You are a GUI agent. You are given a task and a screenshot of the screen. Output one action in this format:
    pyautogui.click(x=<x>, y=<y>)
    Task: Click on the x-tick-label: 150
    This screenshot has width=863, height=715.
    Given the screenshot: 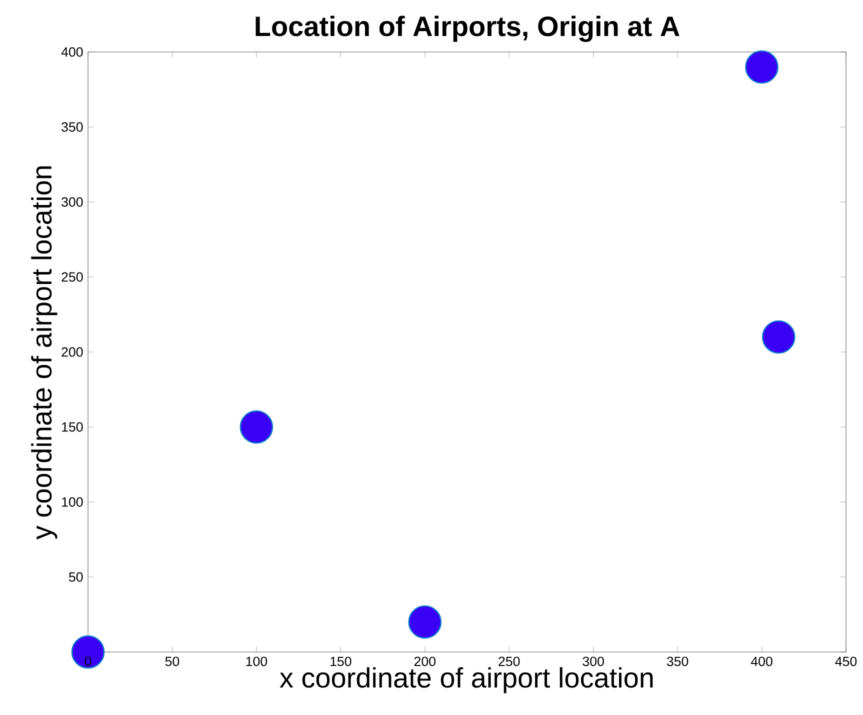 What is the action you would take?
    pyautogui.click(x=341, y=661)
    